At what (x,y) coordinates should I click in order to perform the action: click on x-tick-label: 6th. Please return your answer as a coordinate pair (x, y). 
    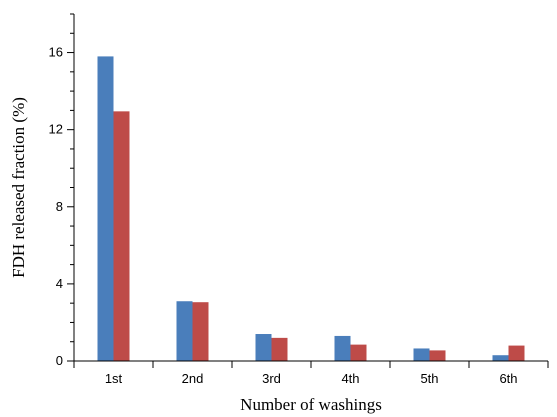
    Looking at the image, I should click on (508, 378).